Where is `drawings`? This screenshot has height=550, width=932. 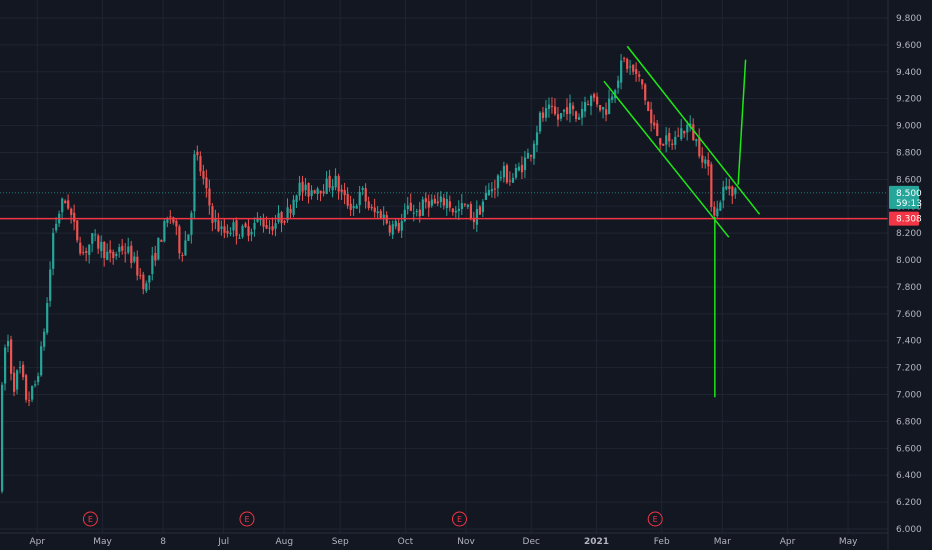 drawings is located at coordinates (682, 221).